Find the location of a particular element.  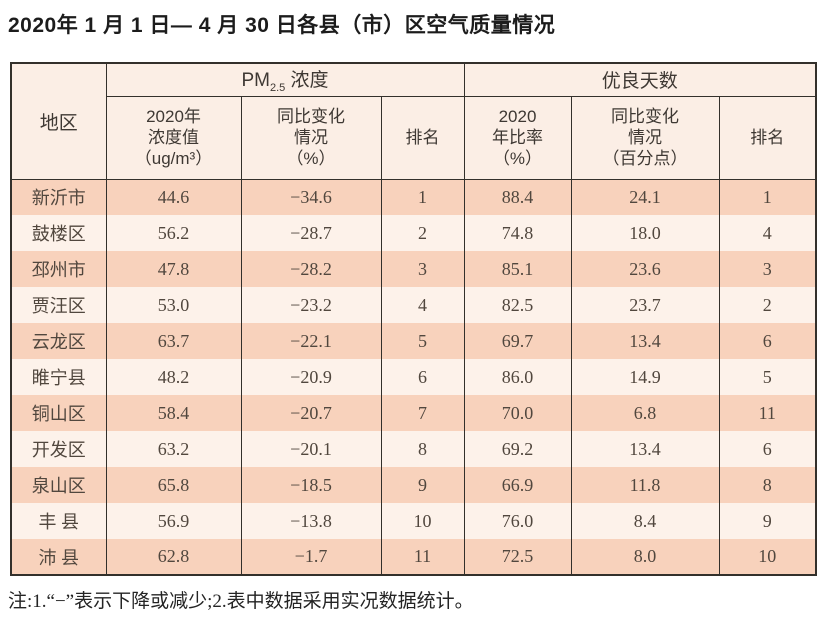

gooddays-rank-cell: 9 is located at coordinates (767, 521).